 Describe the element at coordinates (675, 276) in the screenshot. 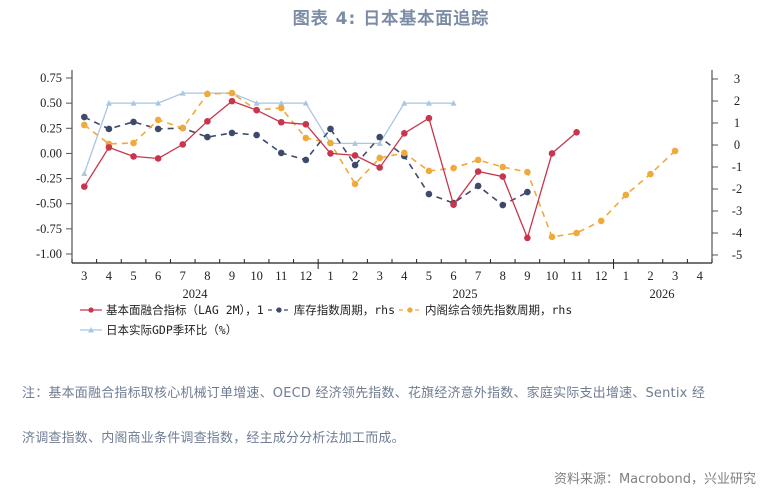

I see `x-tick-label: 3` at that location.